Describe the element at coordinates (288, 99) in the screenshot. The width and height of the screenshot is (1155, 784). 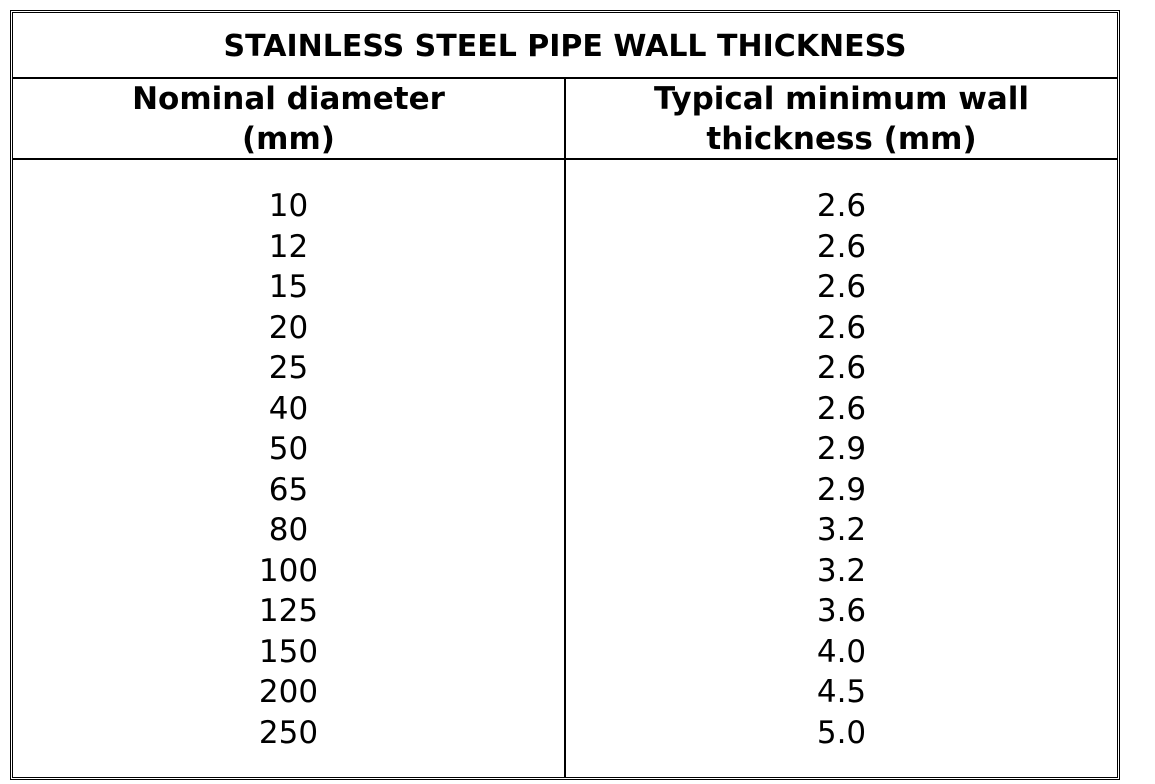
I see `column-header: Nominal diameter` at that location.